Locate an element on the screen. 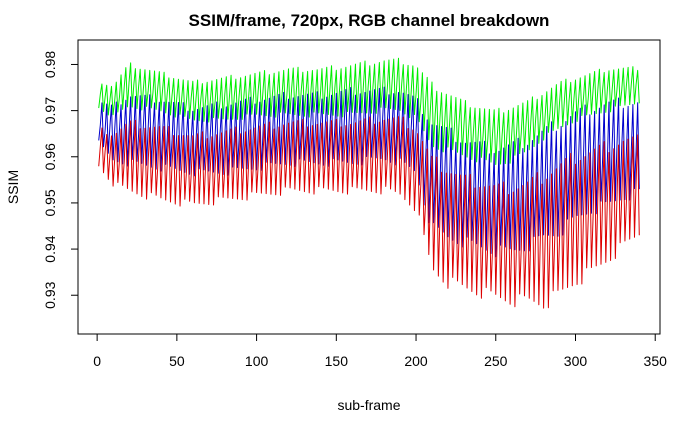  y-tick-label: 0.98 is located at coordinates (50, 64).